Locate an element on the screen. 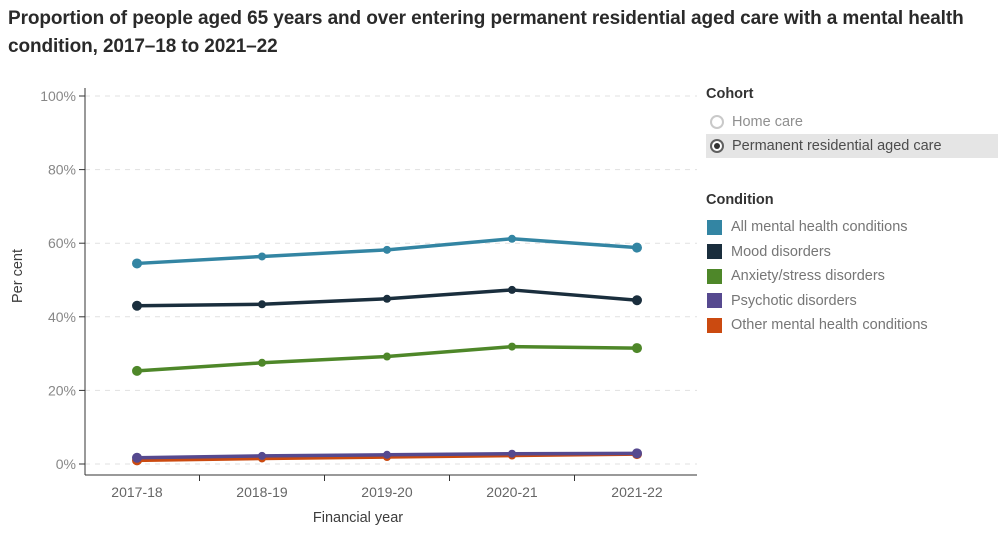 Image resolution: width=1000 pixels, height=544 pixels. svg-text: 2018-19 is located at coordinates (262, 492).